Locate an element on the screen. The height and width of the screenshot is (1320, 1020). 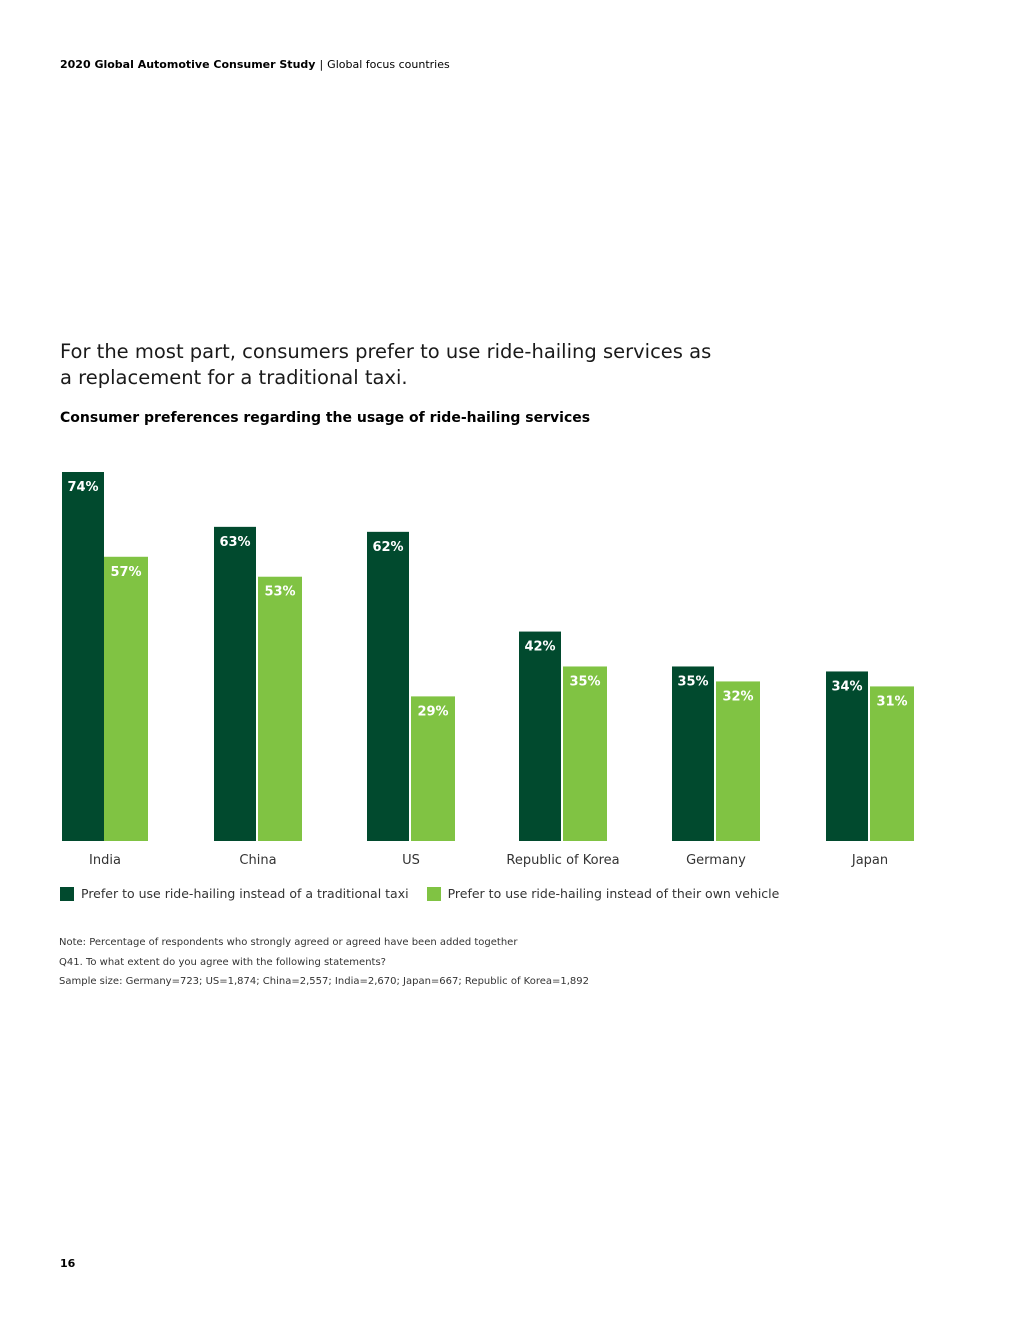
data-label: 62% is located at coordinates (387, 547).